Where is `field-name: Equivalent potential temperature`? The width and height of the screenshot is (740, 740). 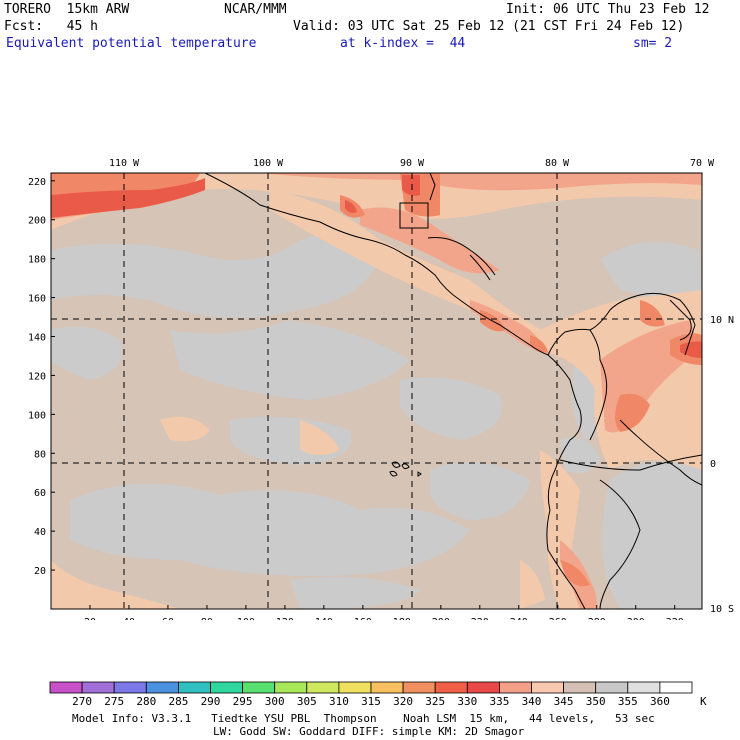
field-name: Equivalent potential temperature is located at coordinates (131, 43).